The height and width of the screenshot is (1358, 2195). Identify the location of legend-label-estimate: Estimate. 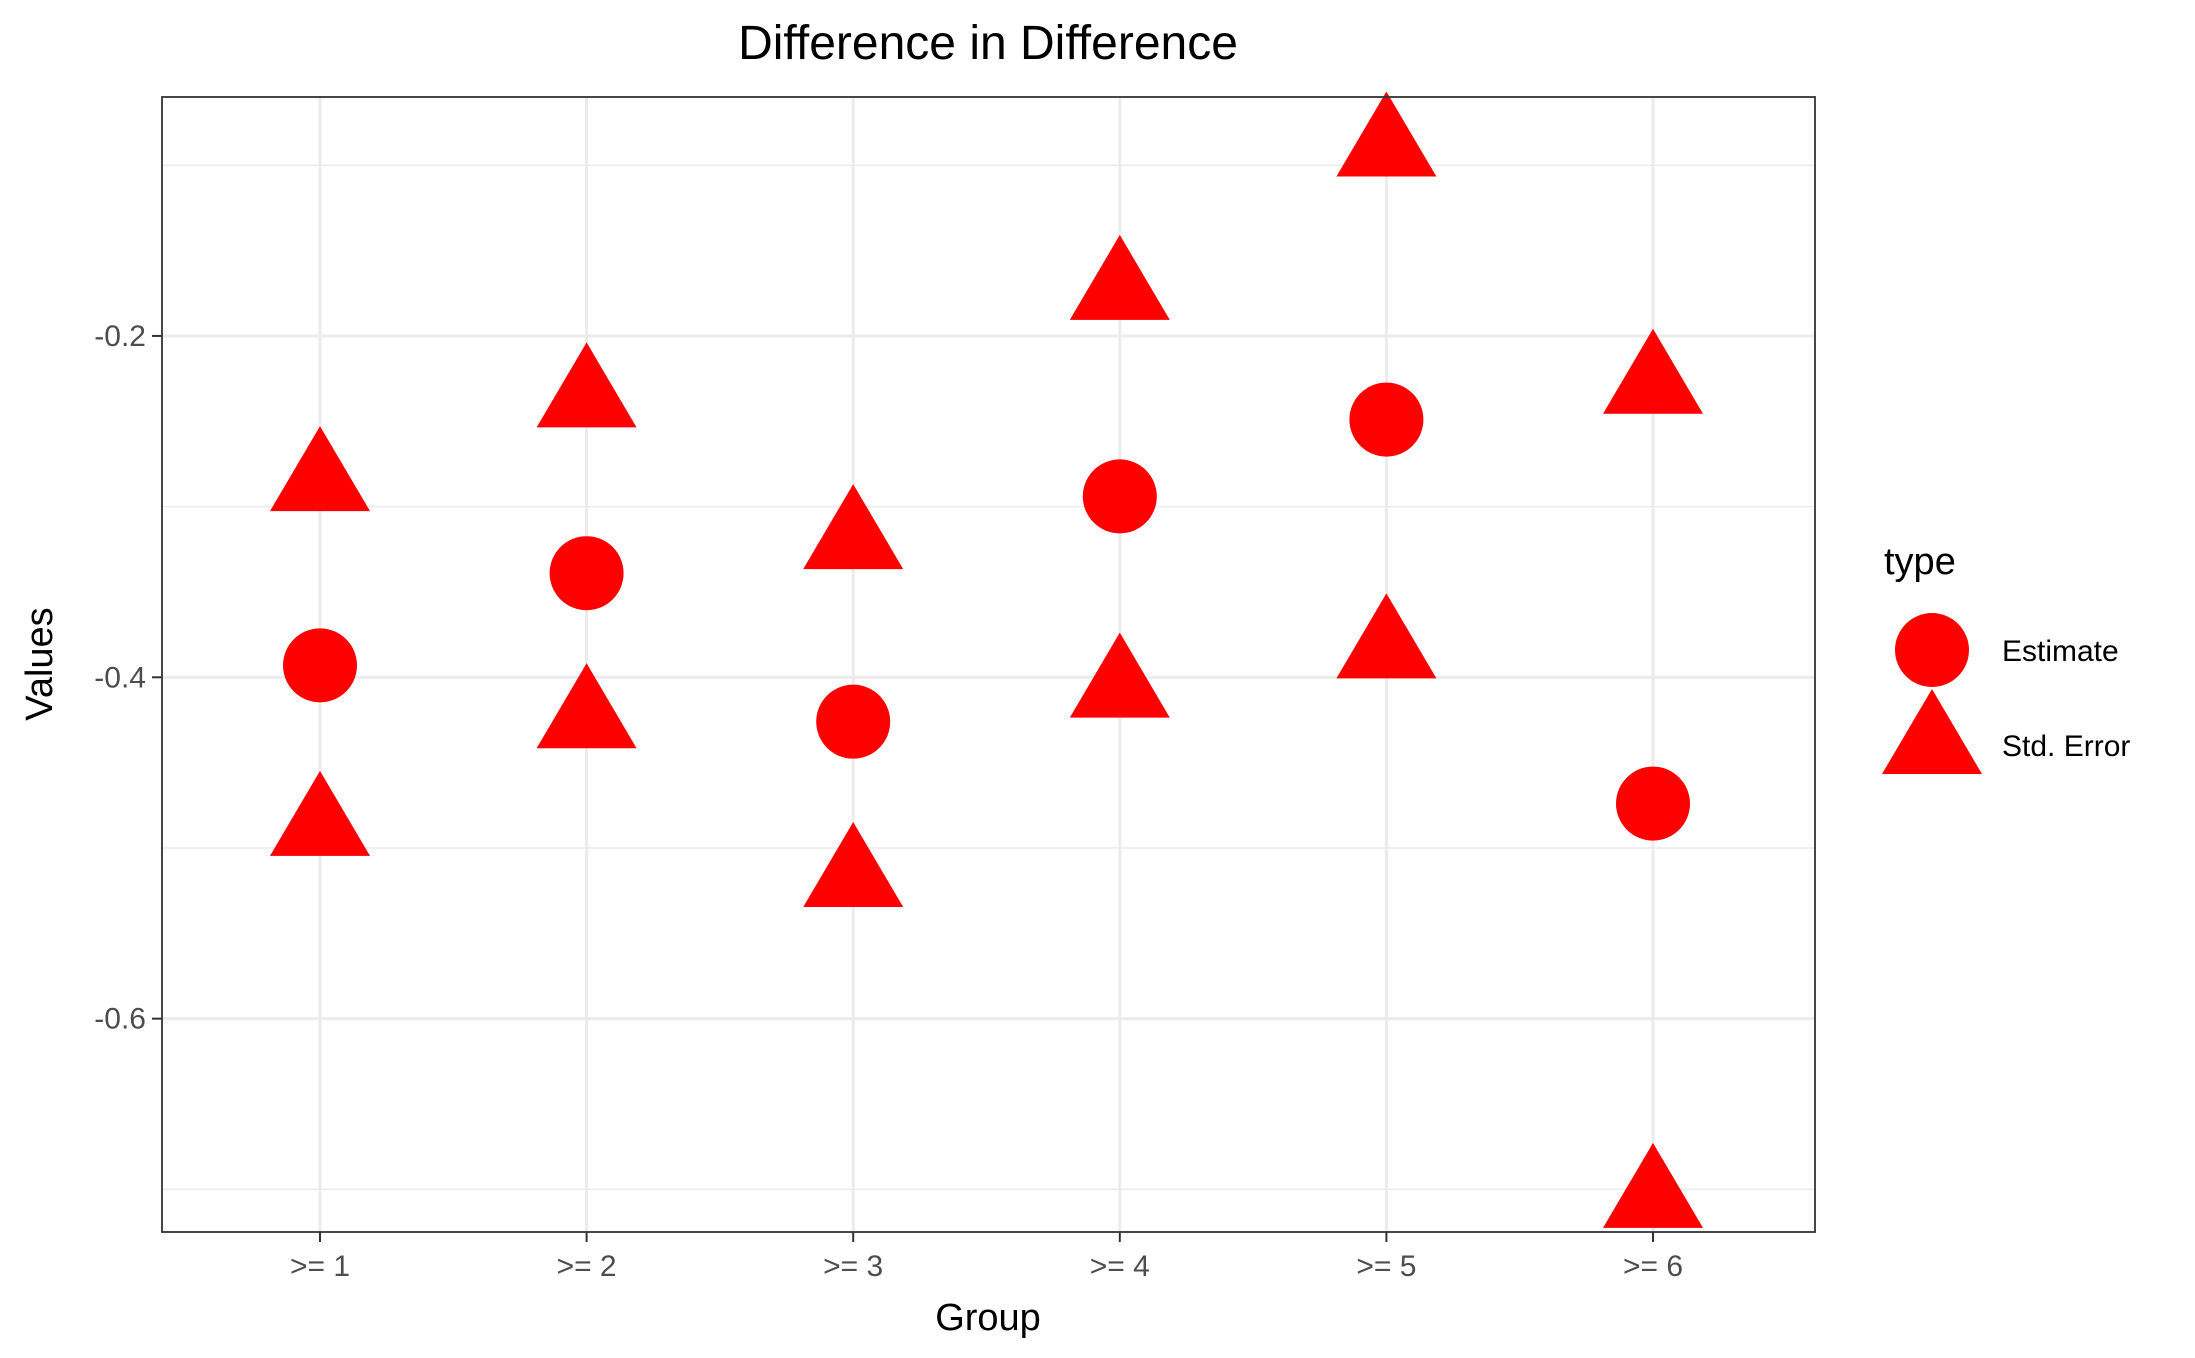
(2060, 651).